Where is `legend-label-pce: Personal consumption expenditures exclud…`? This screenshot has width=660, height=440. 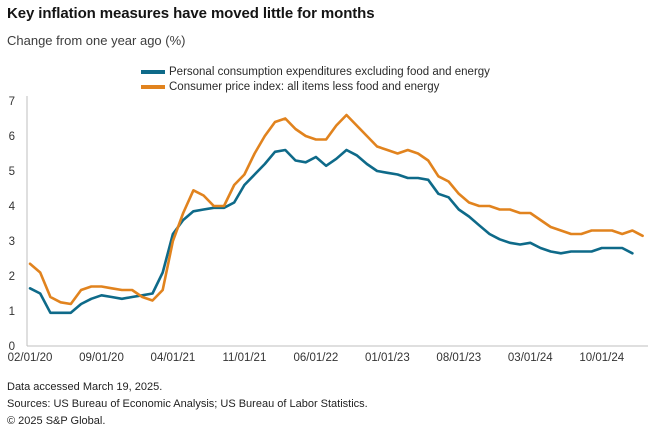
legend-label-pce: Personal consumption expenditures exclud… is located at coordinates (329, 72).